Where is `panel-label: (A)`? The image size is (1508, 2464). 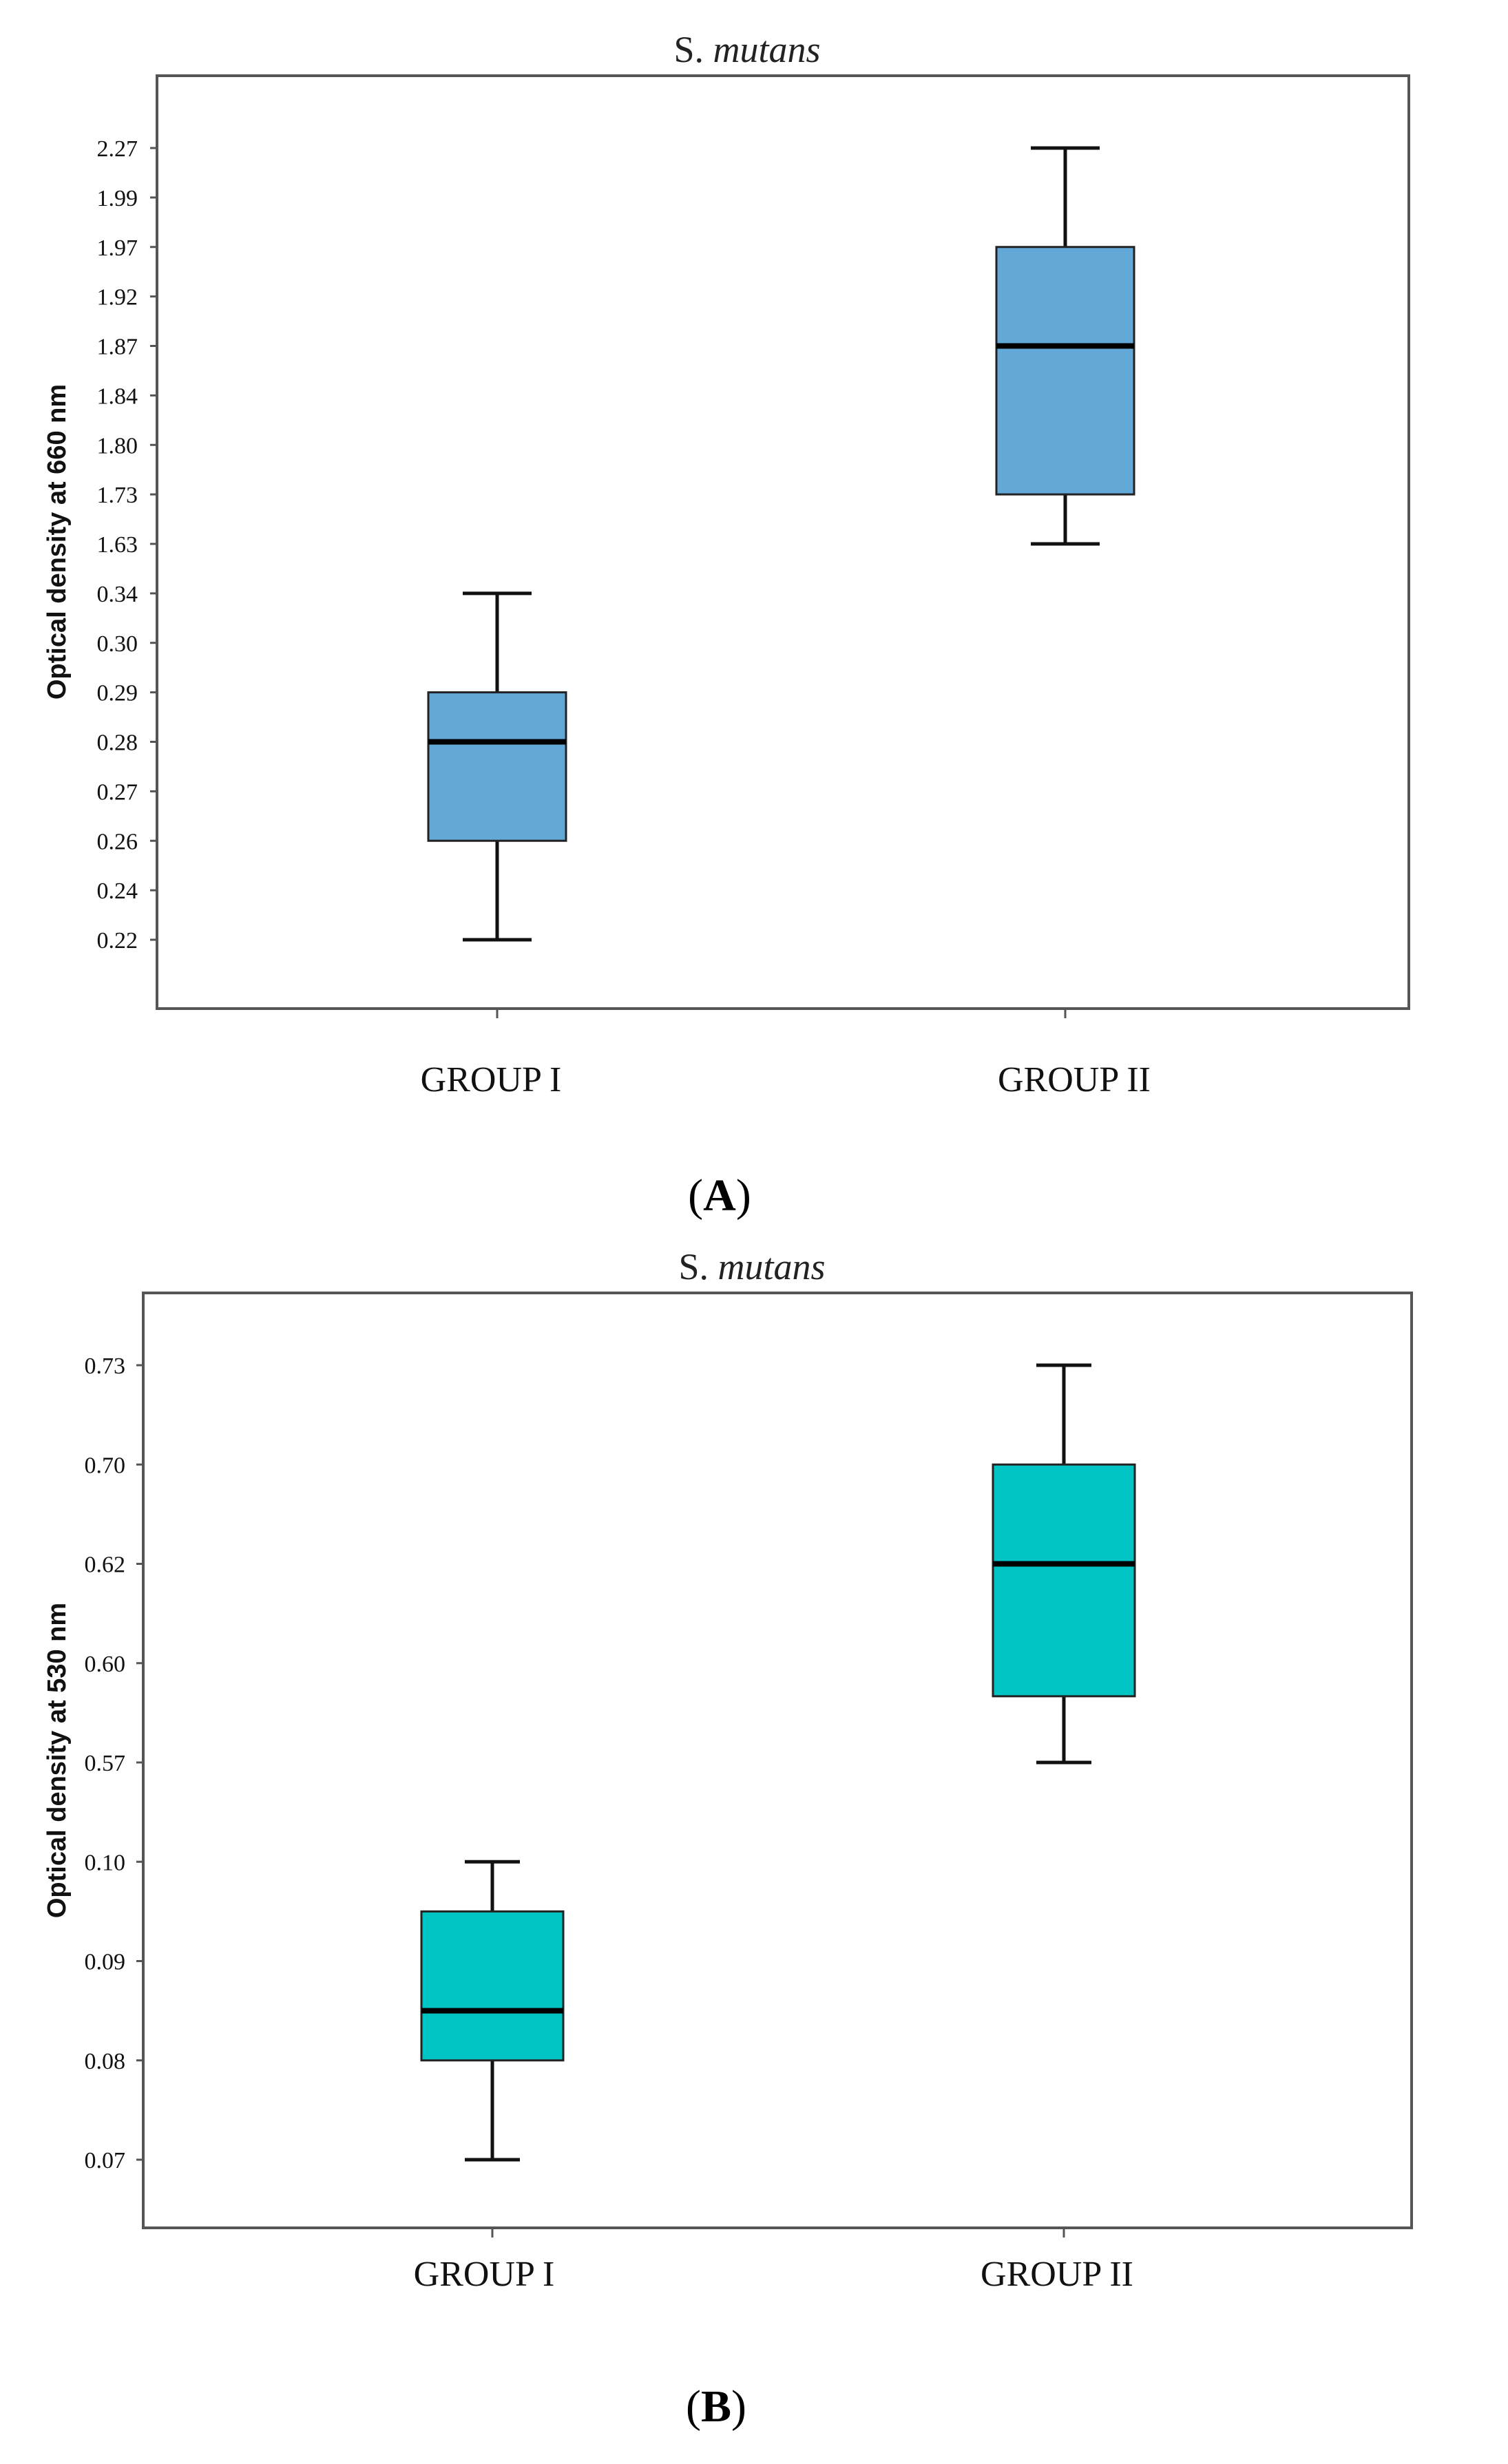
panel-label: (A) is located at coordinates (719, 1195).